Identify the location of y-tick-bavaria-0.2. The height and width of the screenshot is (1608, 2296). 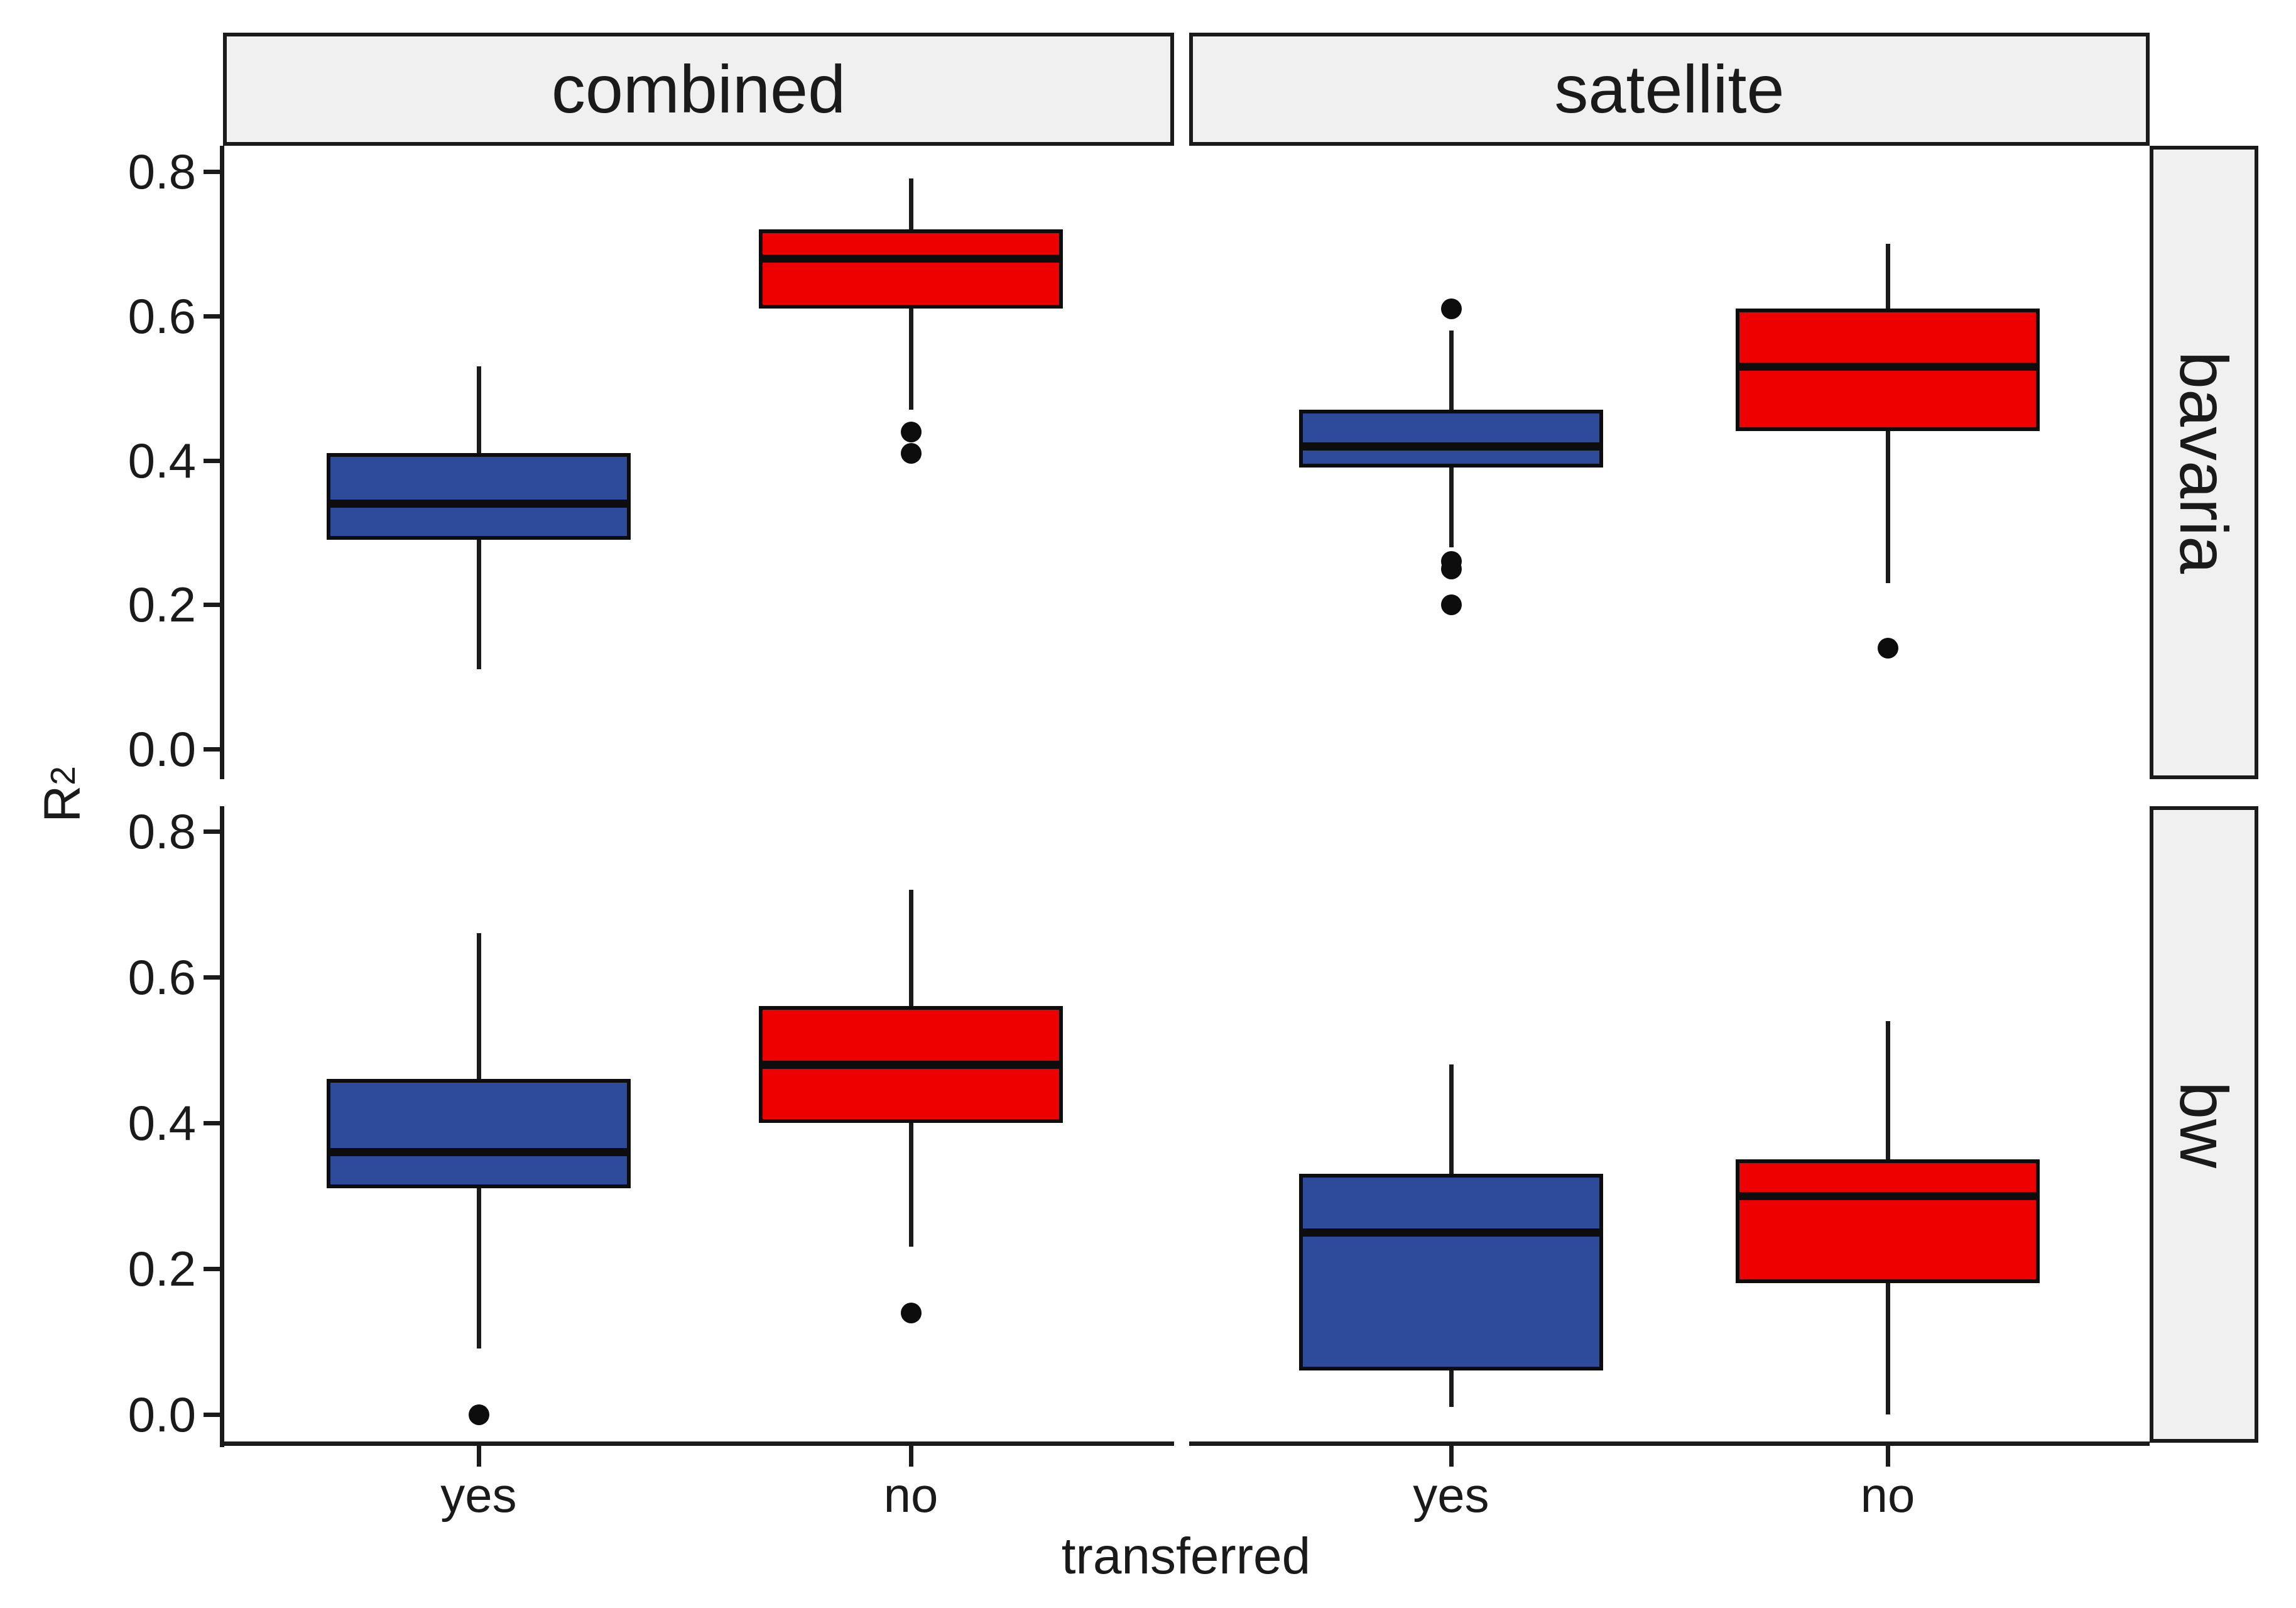
(214, 605).